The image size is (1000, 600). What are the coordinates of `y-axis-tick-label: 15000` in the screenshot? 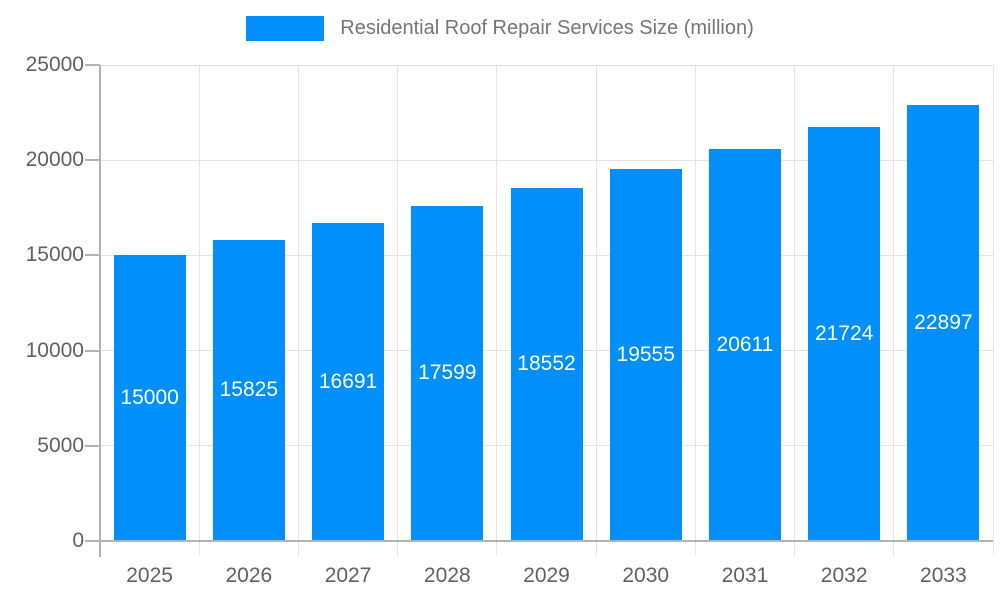 It's located at (54, 255).